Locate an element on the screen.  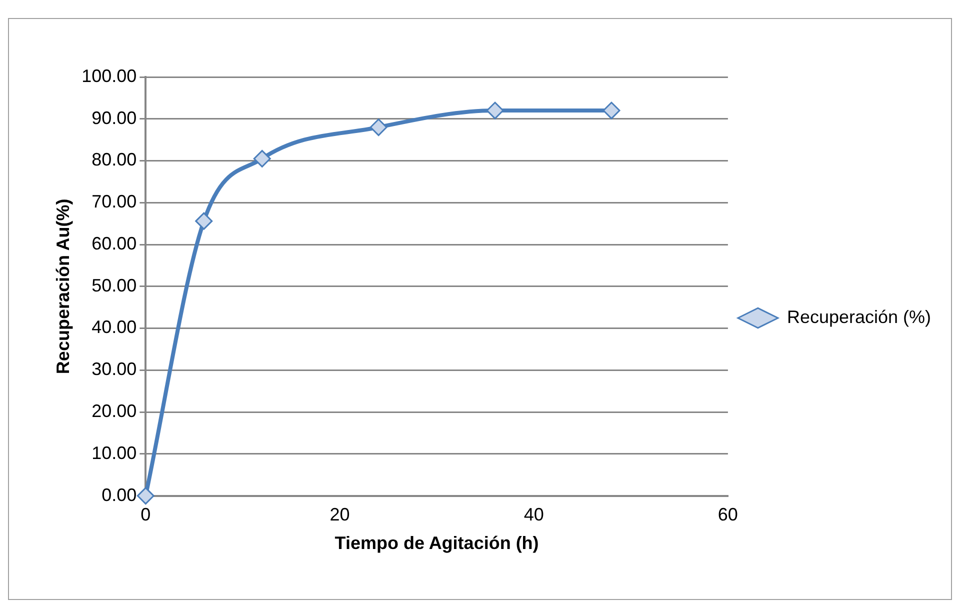
x-axis-title: Tiempo de Agitación (h) is located at coordinates (436, 543).